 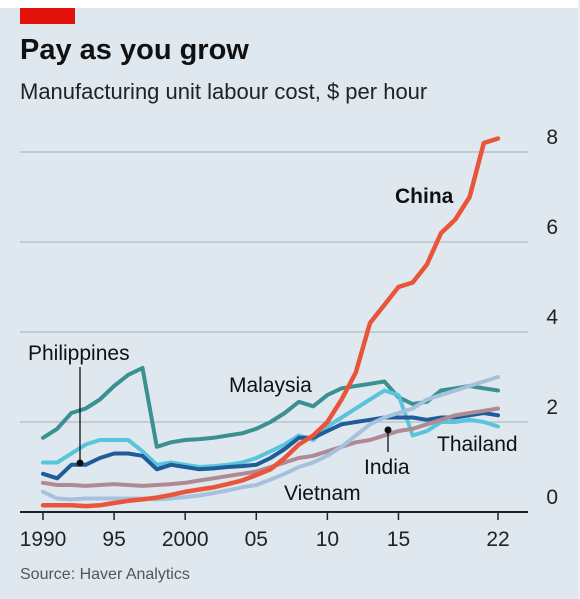 I want to click on x-tick-label-2022: 22, so click(x=497, y=539).